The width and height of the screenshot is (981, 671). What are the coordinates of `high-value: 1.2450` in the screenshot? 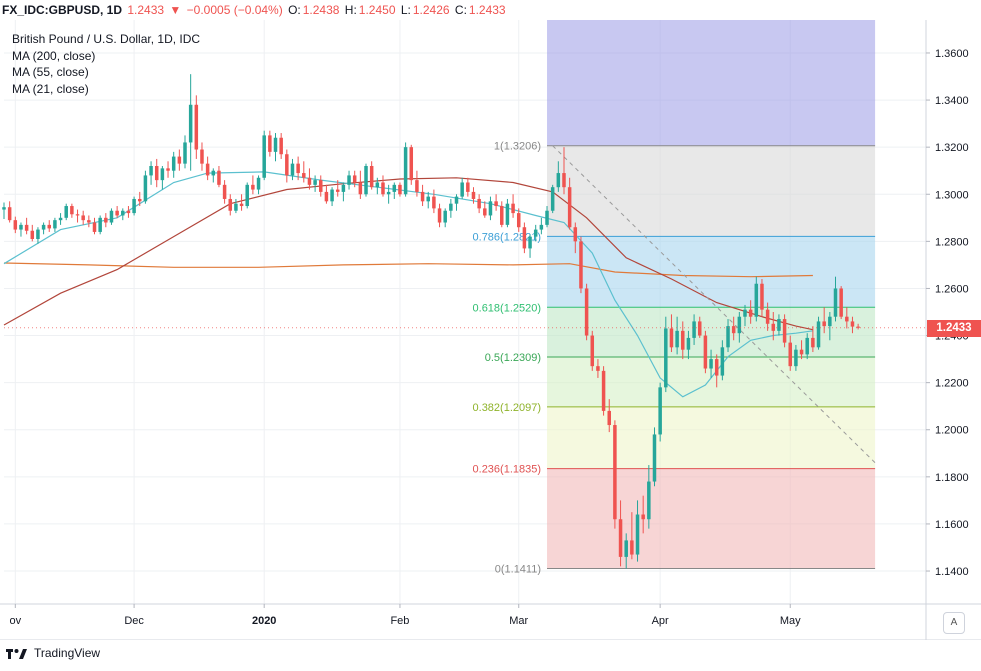 It's located at (377, 10).